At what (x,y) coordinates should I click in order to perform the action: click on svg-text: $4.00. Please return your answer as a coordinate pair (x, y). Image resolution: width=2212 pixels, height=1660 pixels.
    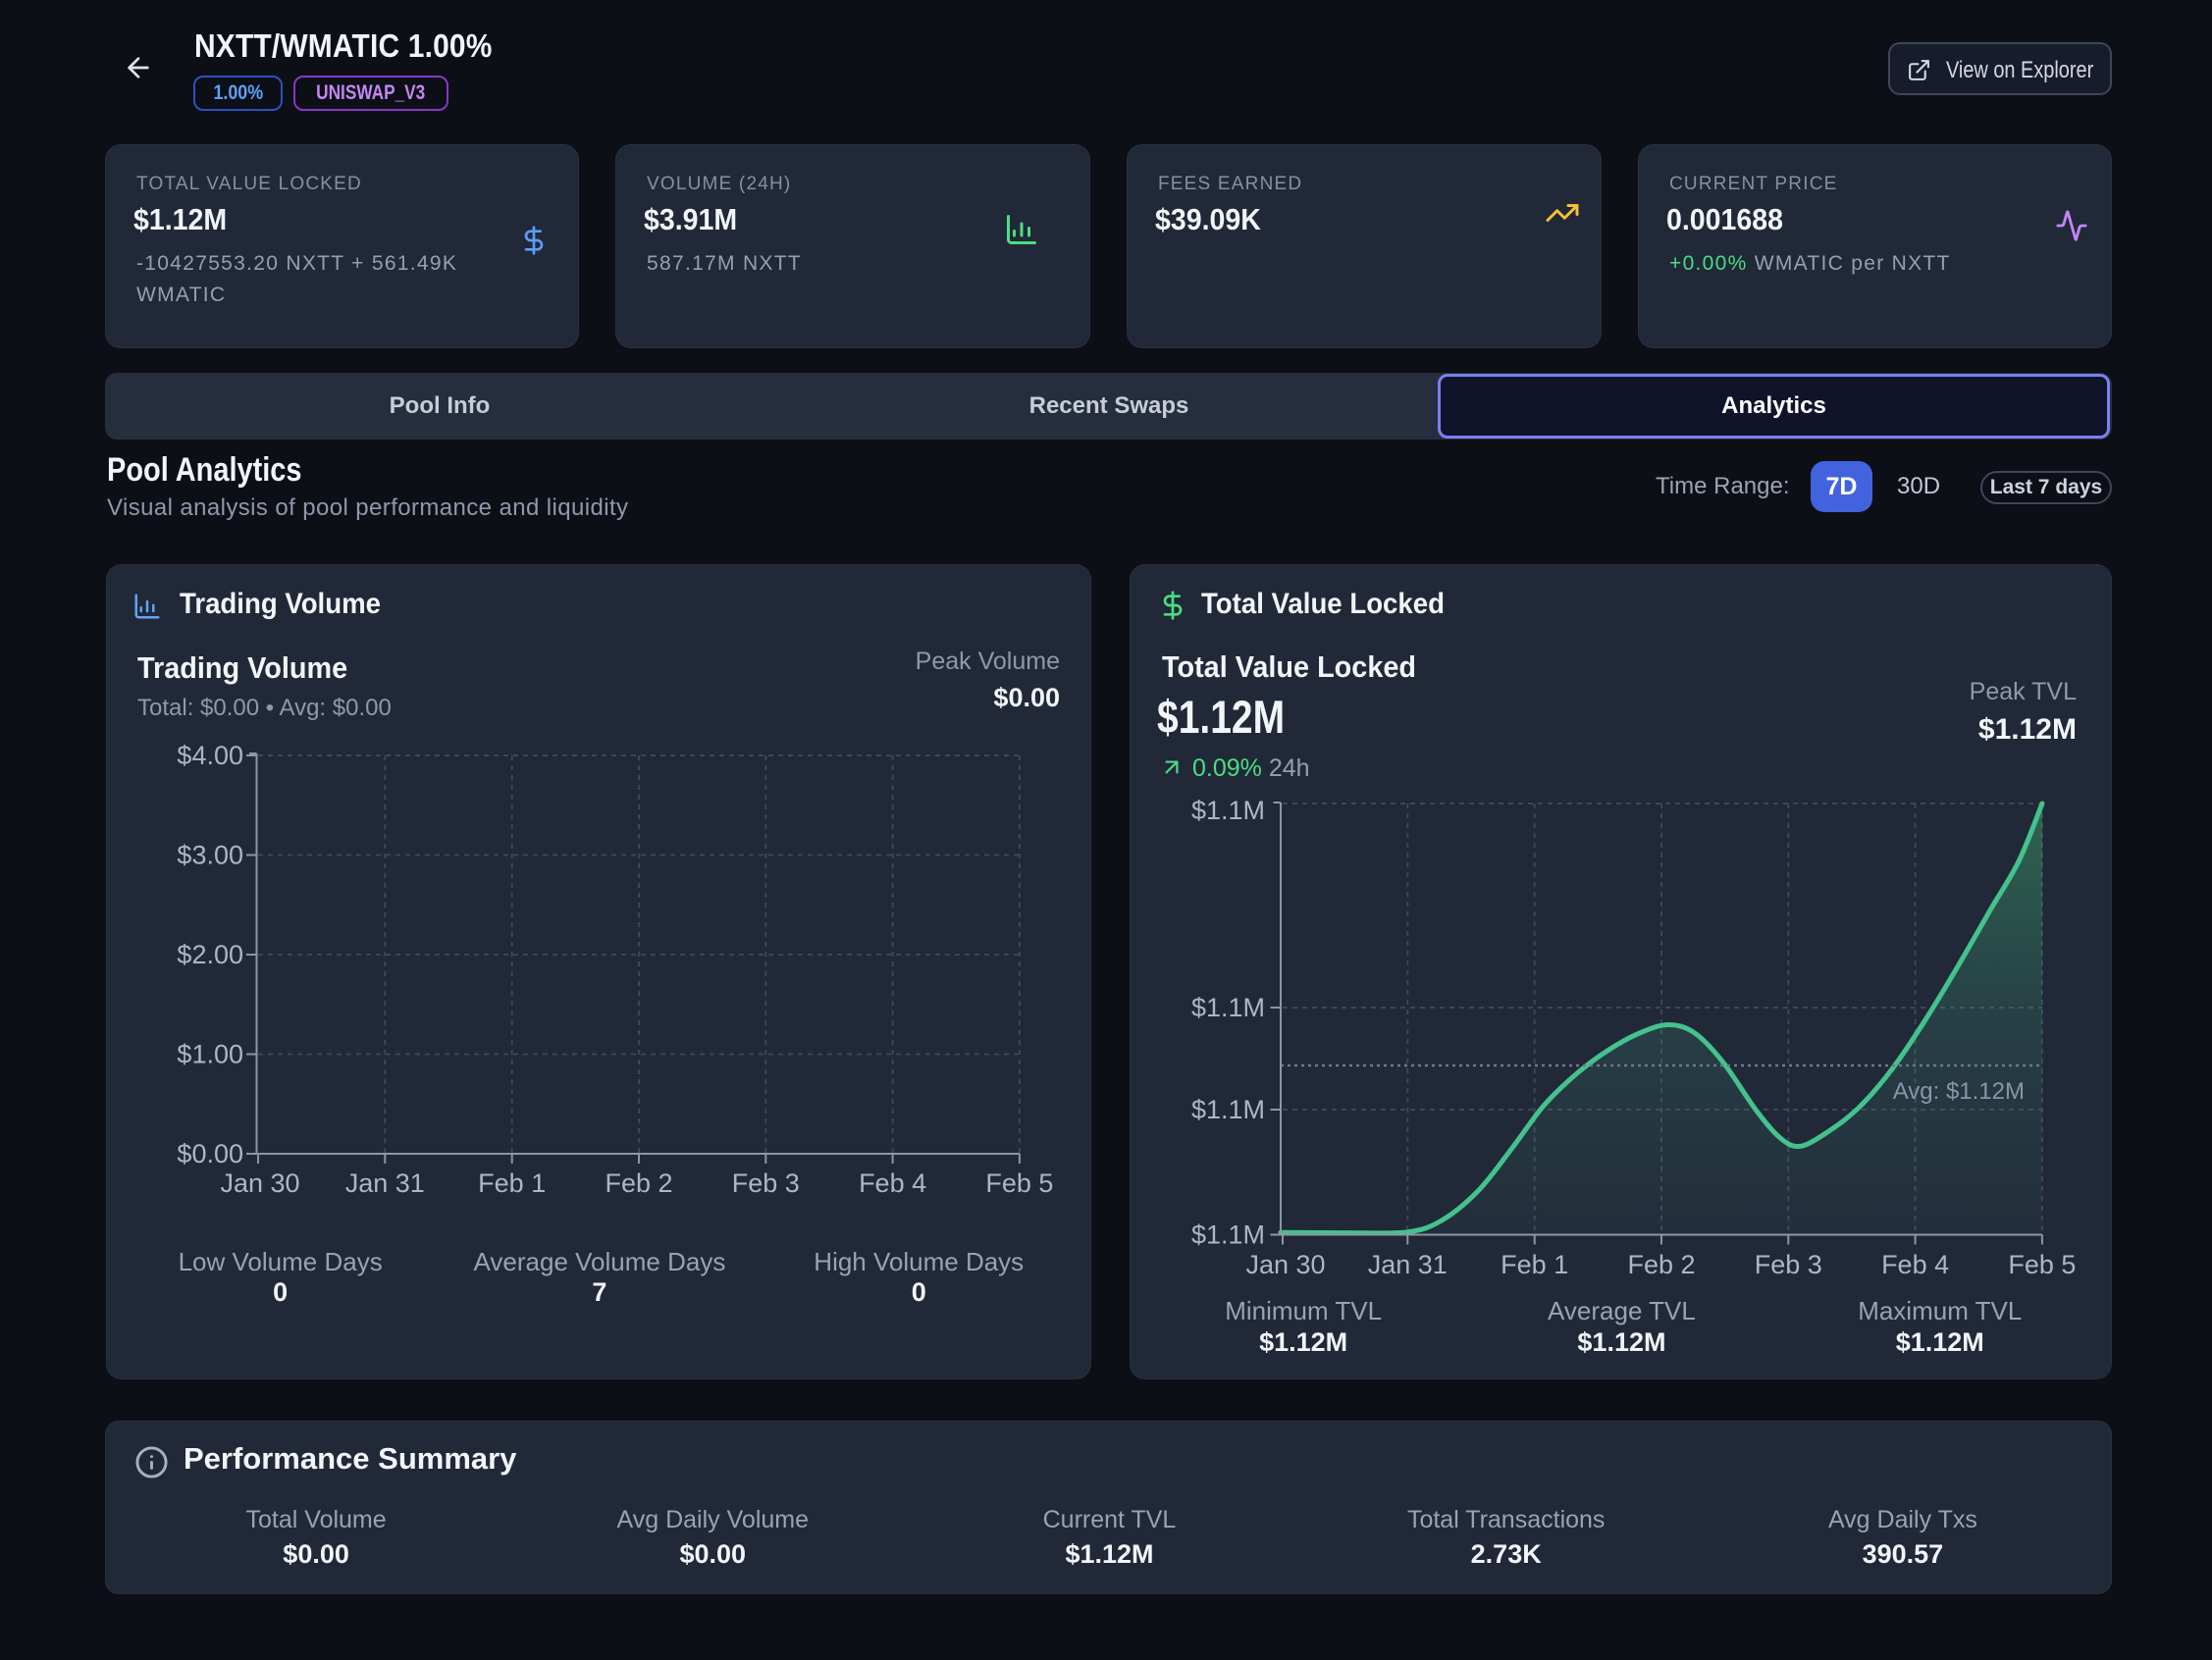
    Looking at the image, I should click on (210, 755).